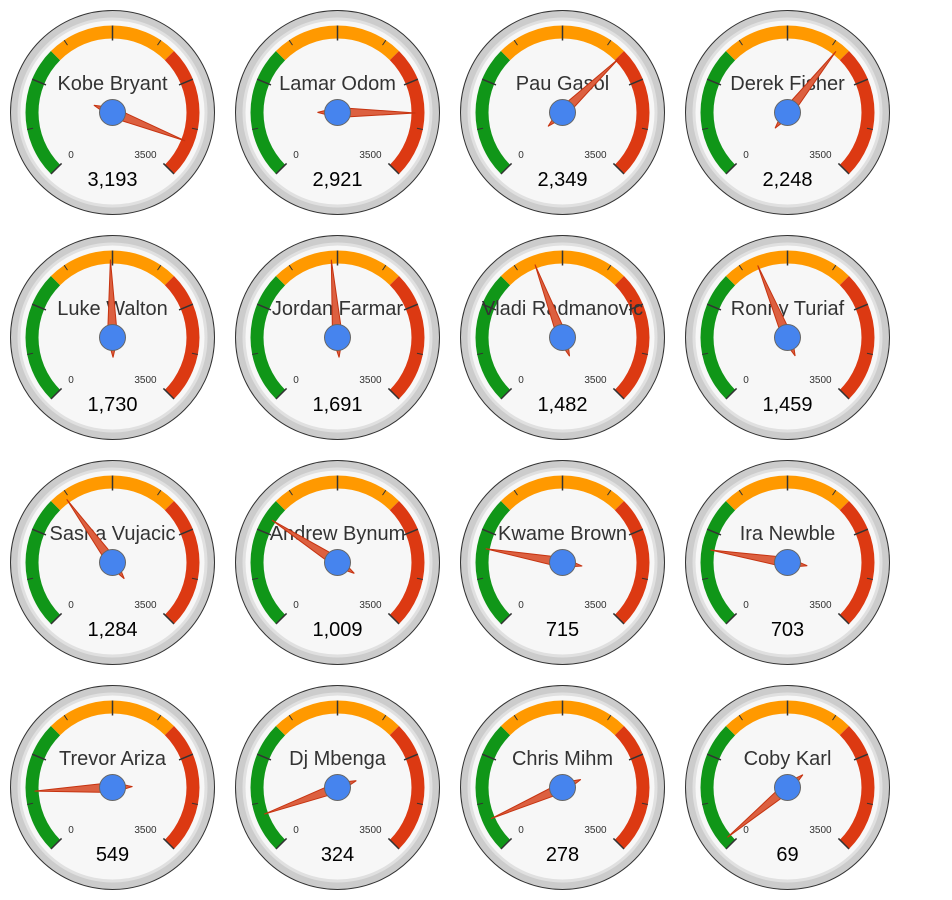 The height and width of the screenshot is (900, 952). Describe the element at coordinates (788, 759) in the screenshot. I see `gauge-name-label: Coby Karl` at that location.